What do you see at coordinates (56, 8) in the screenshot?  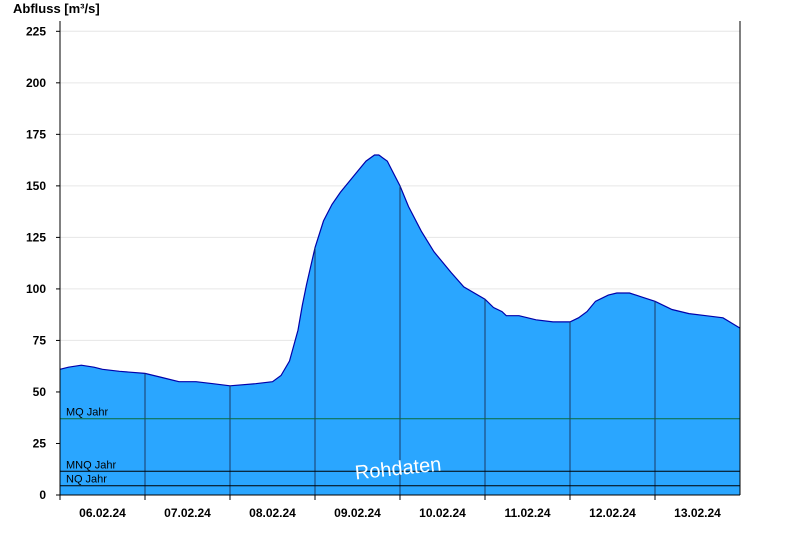 I see `y-axis-label: Abfluss [m³/s]` at bounding box center [56, 8].